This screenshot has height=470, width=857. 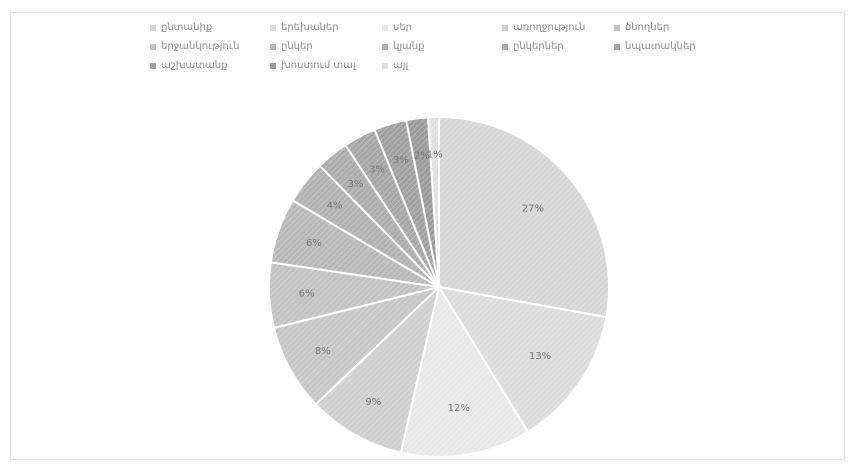 I want to click on slice-data-label: 27%, so click(x=533, y=208).